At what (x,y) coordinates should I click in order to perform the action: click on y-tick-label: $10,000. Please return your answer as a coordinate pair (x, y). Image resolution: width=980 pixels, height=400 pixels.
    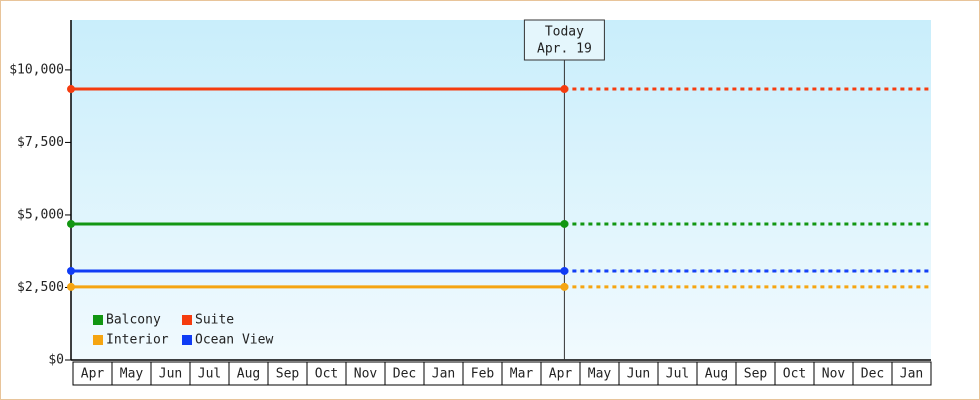
    Looking at the image, I should click on (36, 69).